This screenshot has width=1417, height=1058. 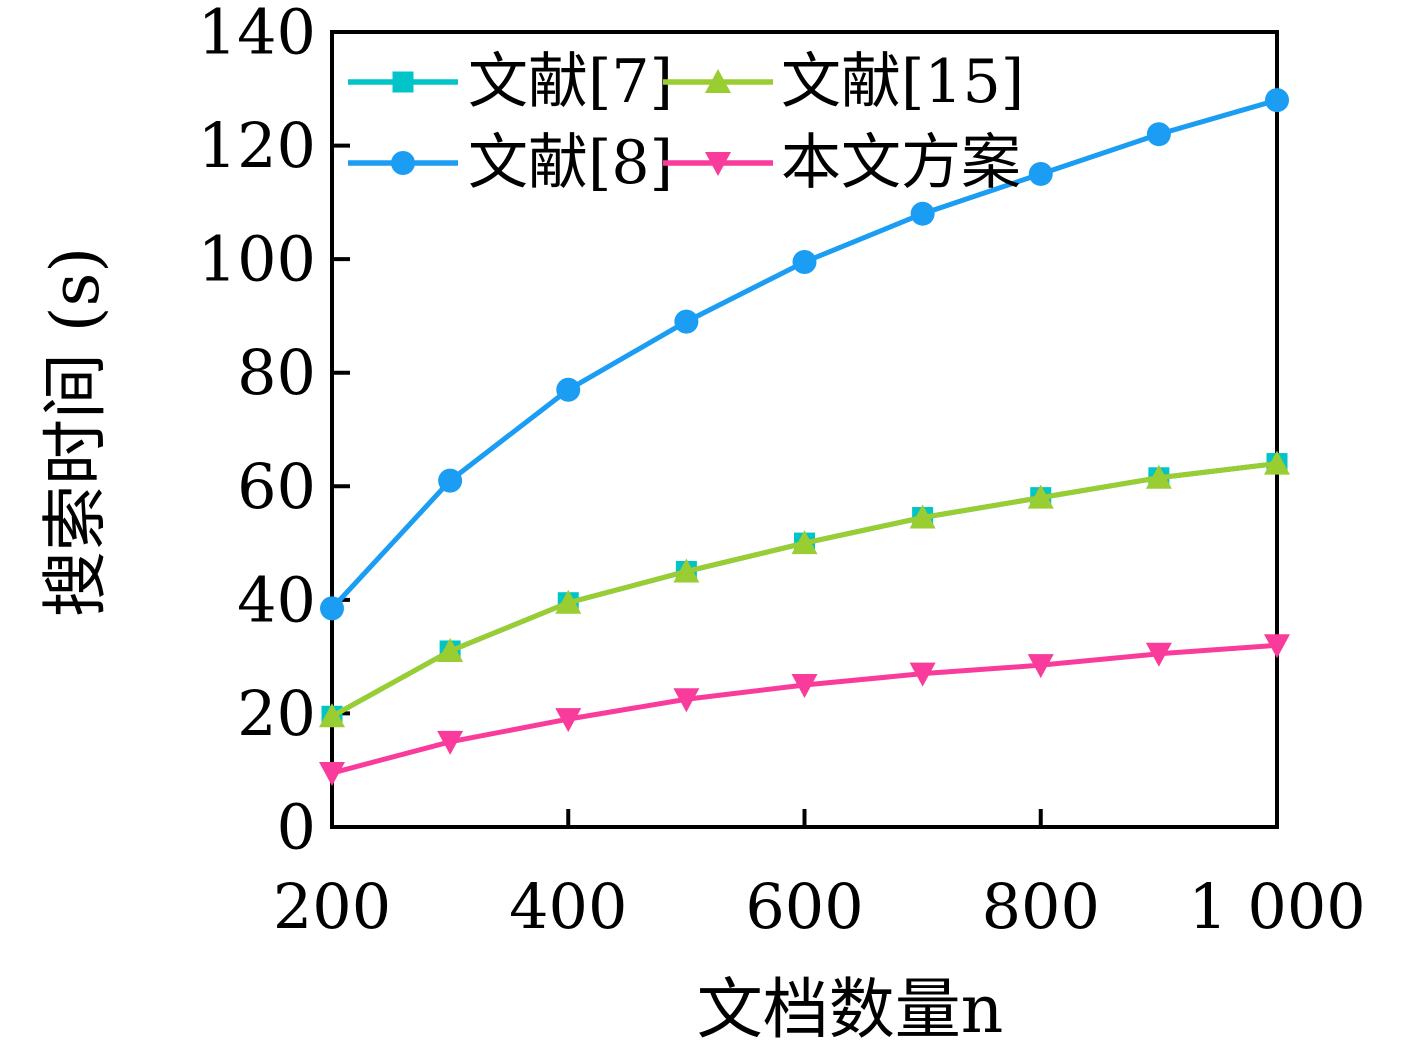 What do you see at coordinates (403, 82) in the screenshot?
I see `legend-item-0-marker` at bounding box center [403, 82].